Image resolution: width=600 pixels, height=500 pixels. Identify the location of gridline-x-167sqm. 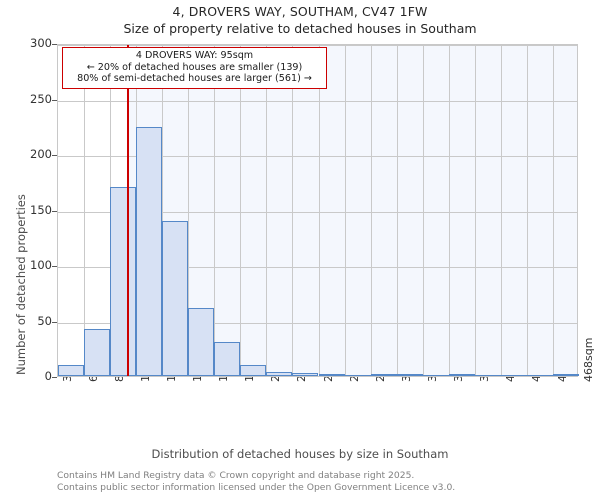
(215, 210).